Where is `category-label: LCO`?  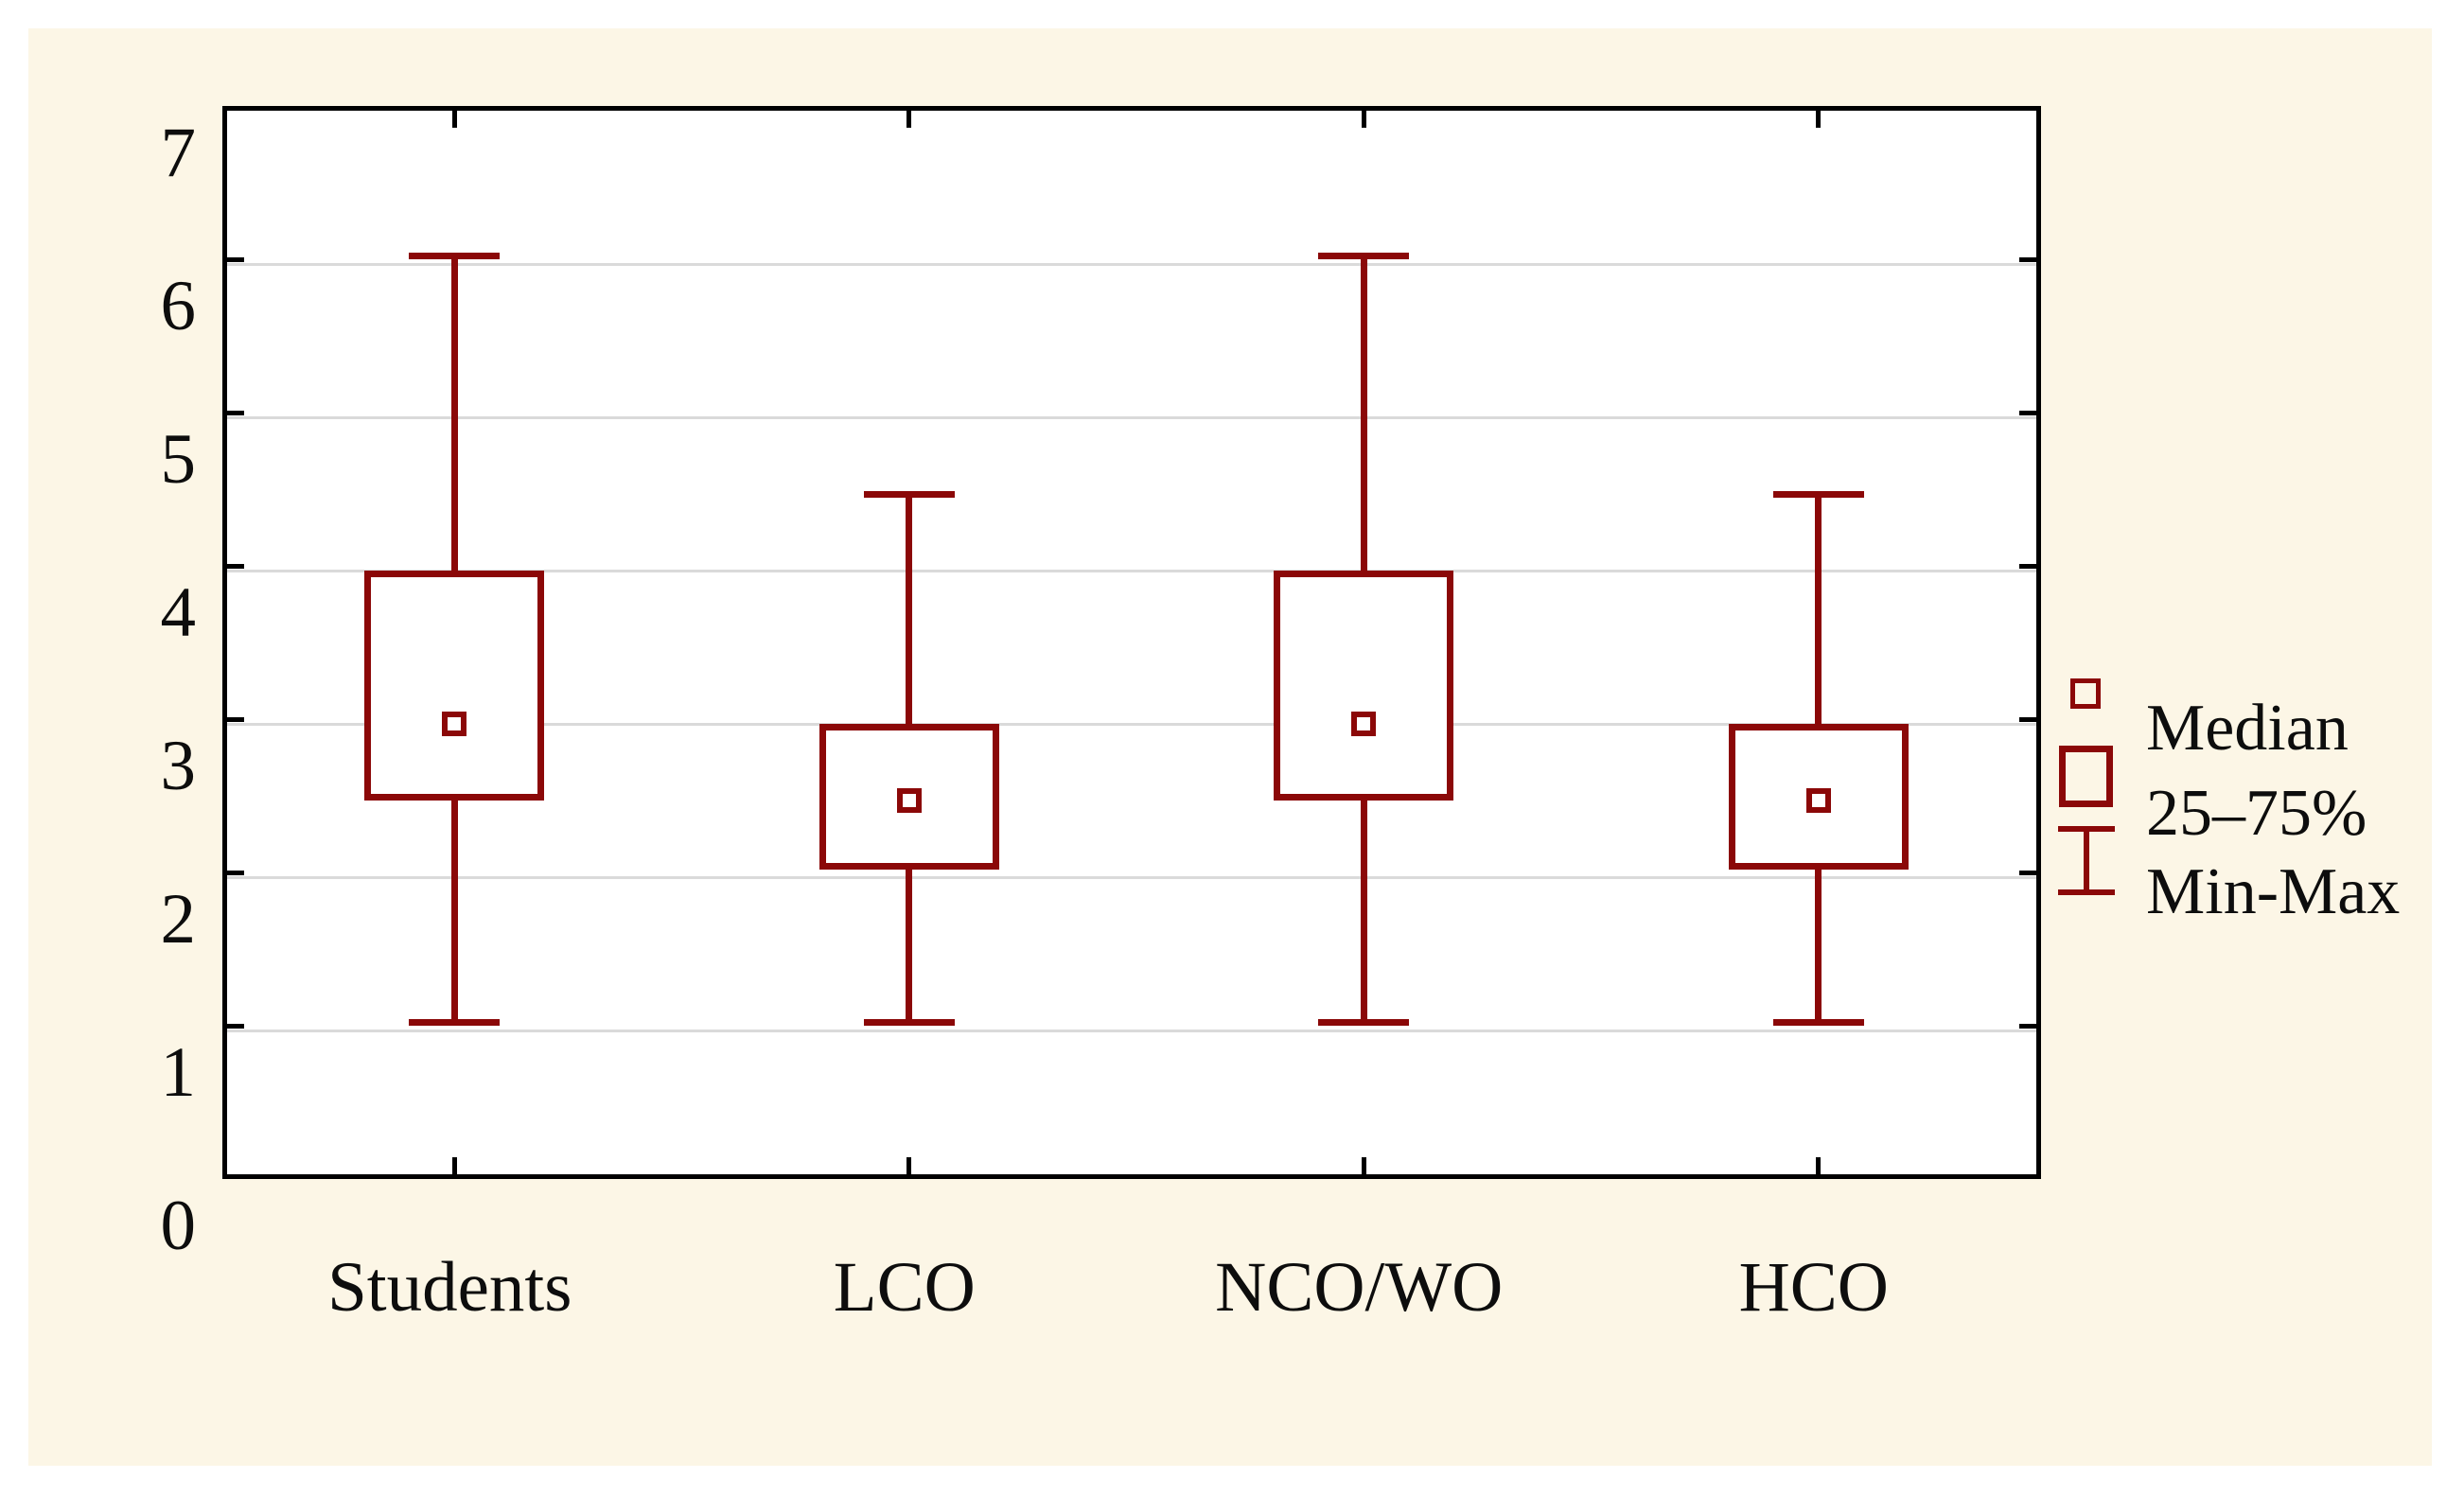
category-label: LCO is located at coordinates (905, 1288).